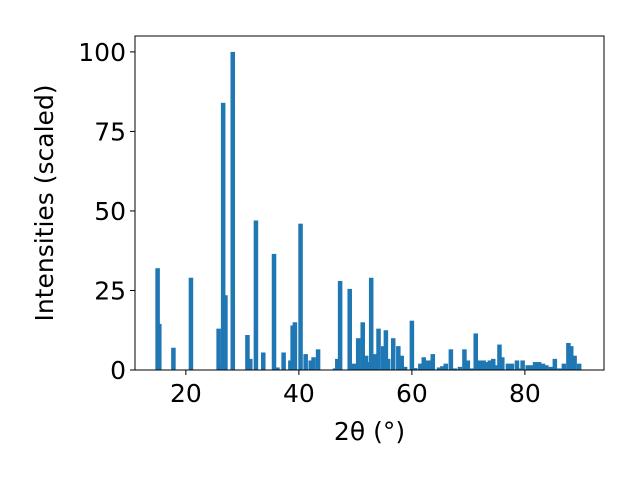  Describe the element at coordinates (110, 131) in the screenshot. I see `y-tick-label: 75` at that location.